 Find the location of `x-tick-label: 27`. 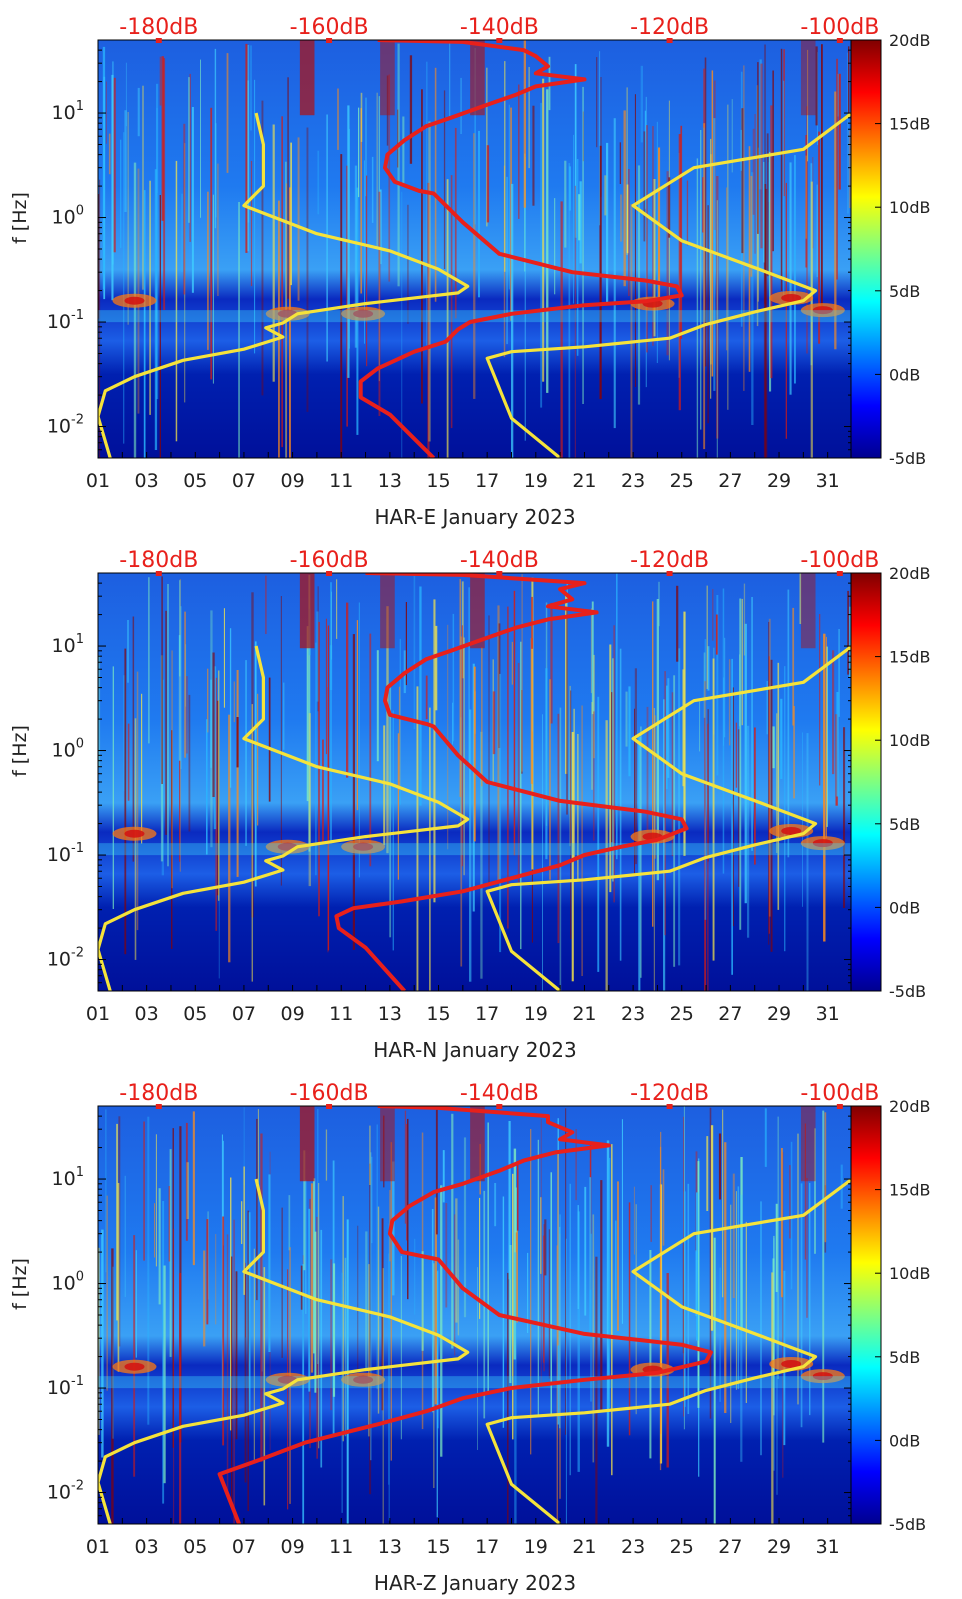

x-tick-label: 27 is located at coordinates (730, 481).